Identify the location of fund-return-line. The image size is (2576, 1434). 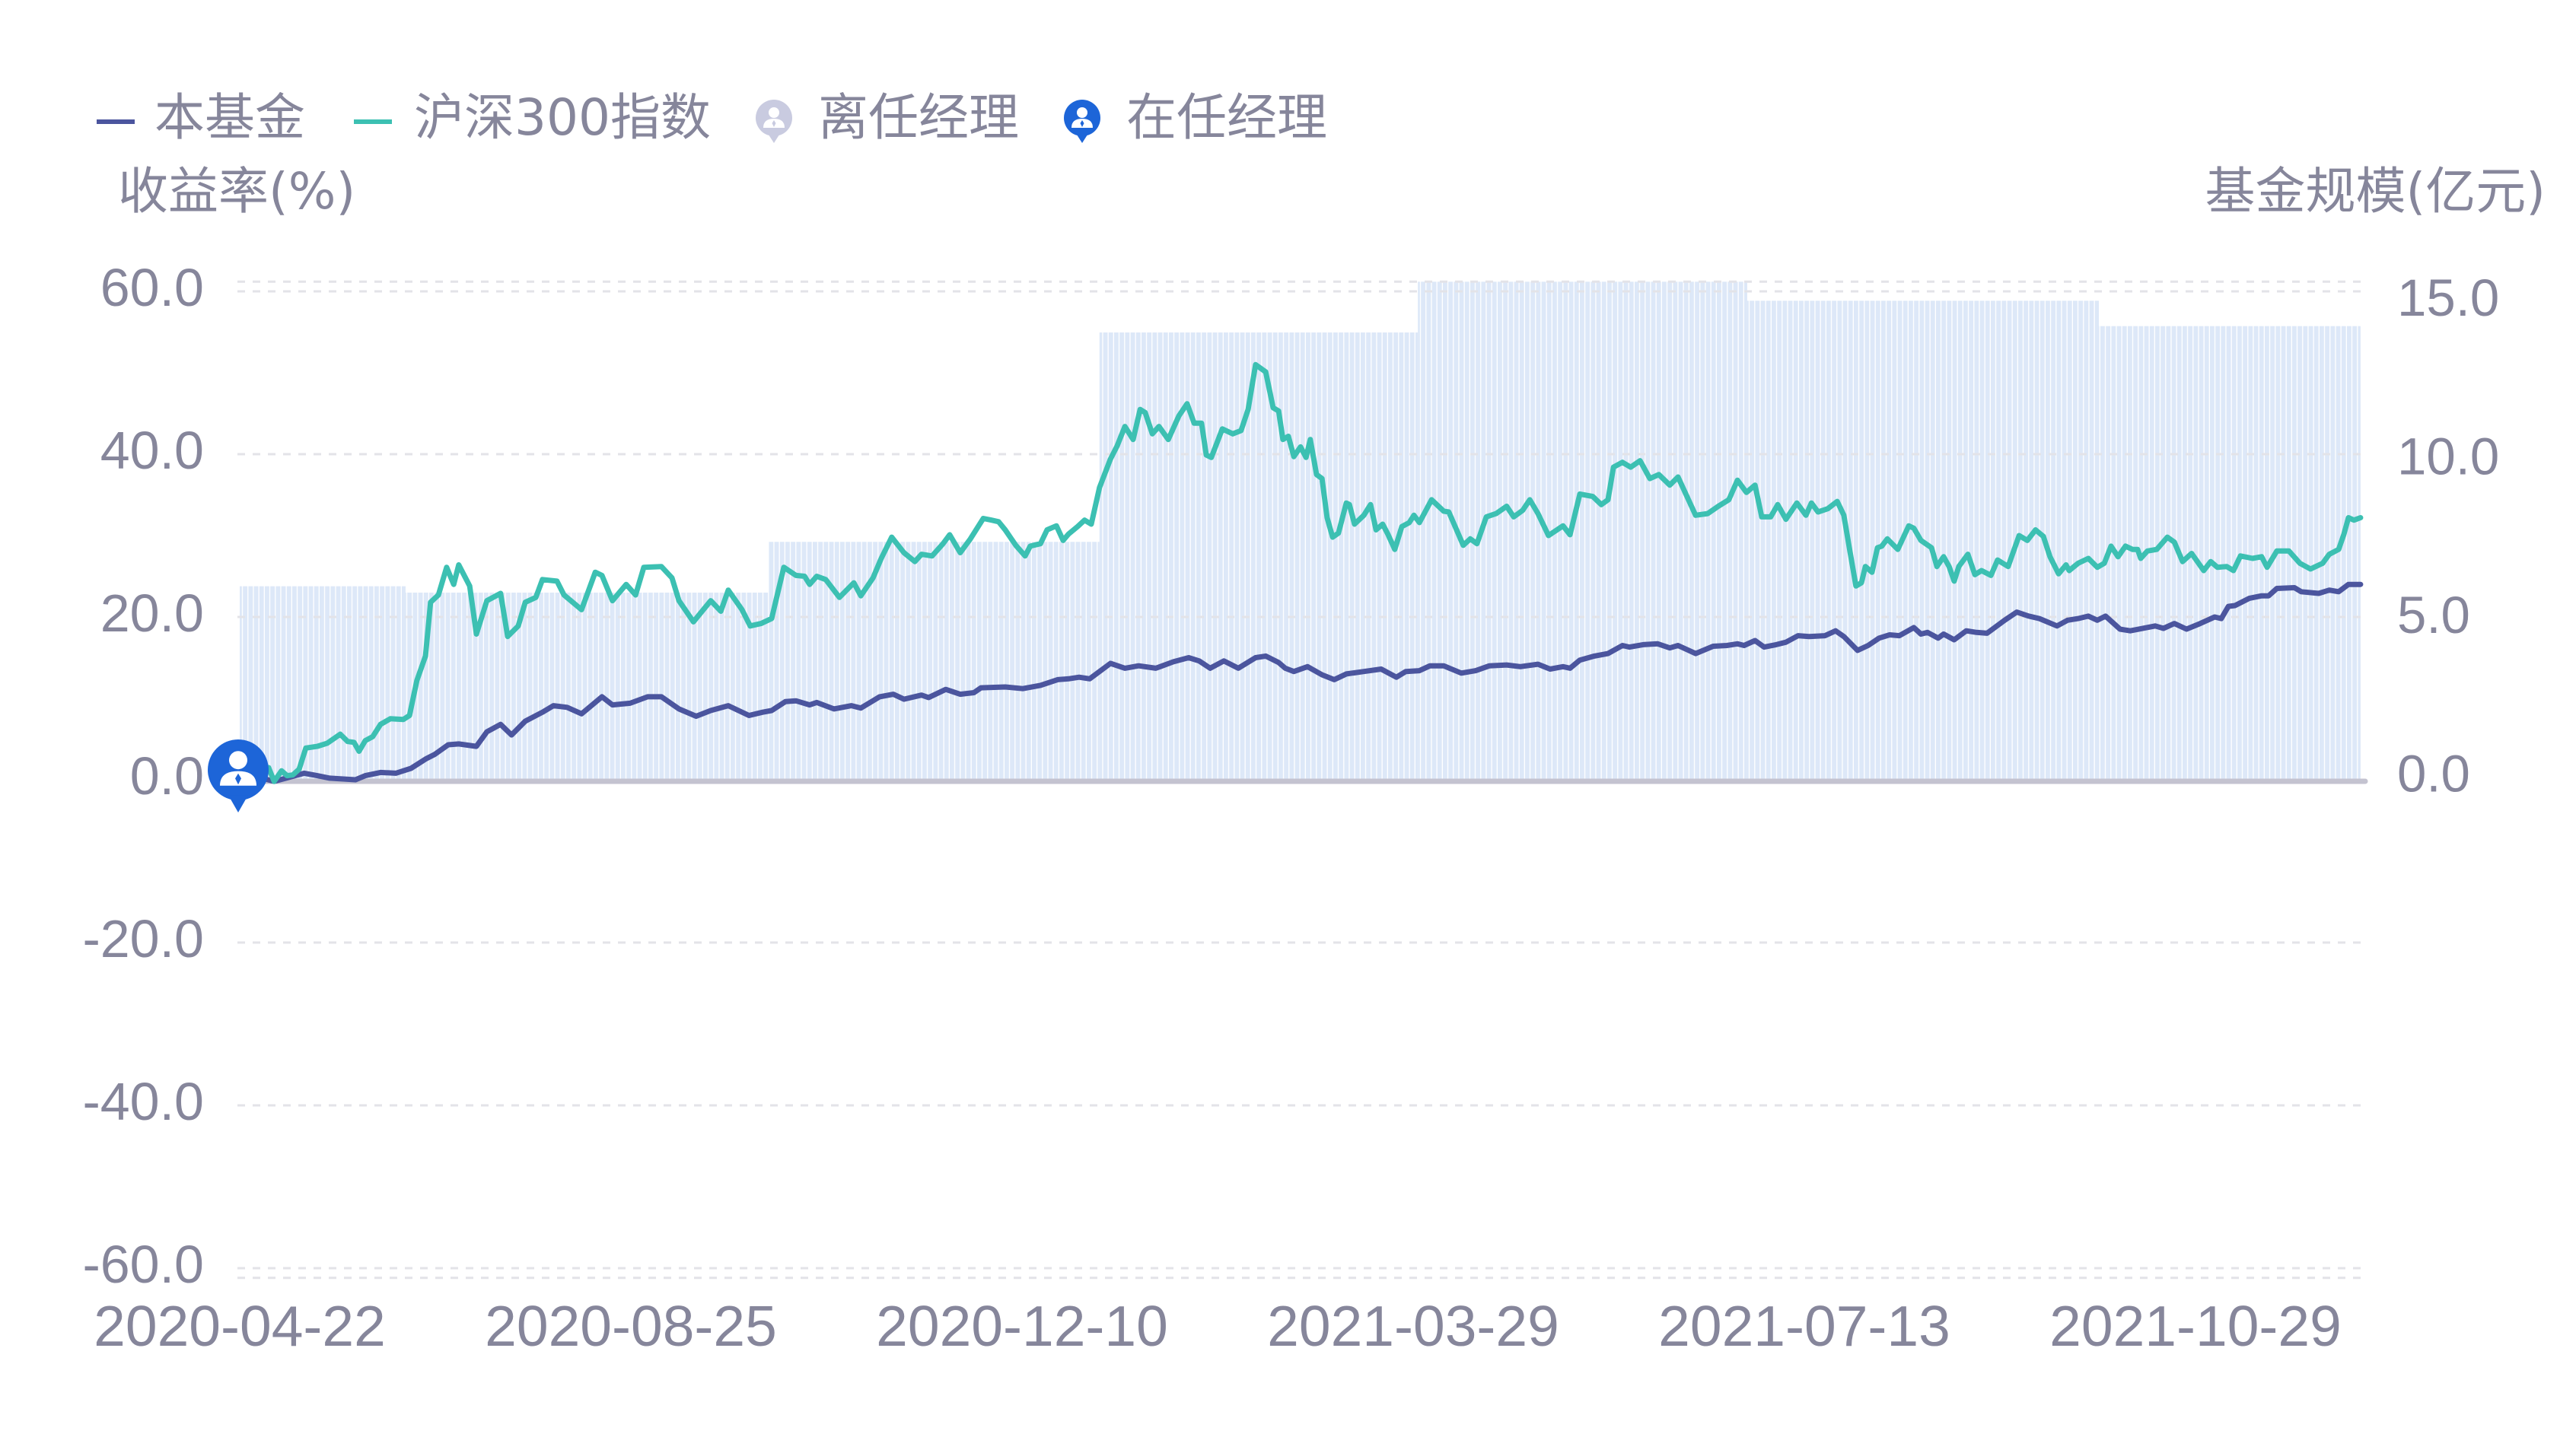
(1300, 682).